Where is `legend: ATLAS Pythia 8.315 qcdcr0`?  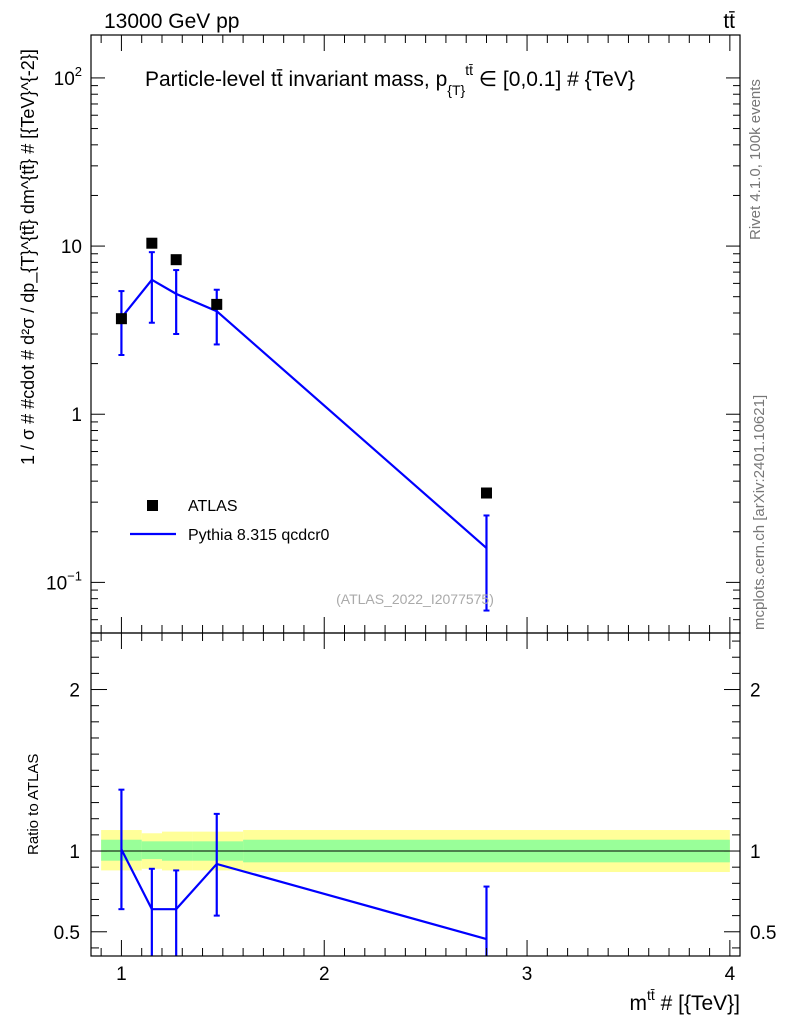
legend: ATLAS Pythia 8.315 qcdcr0 is located at coordinates (230, 521).